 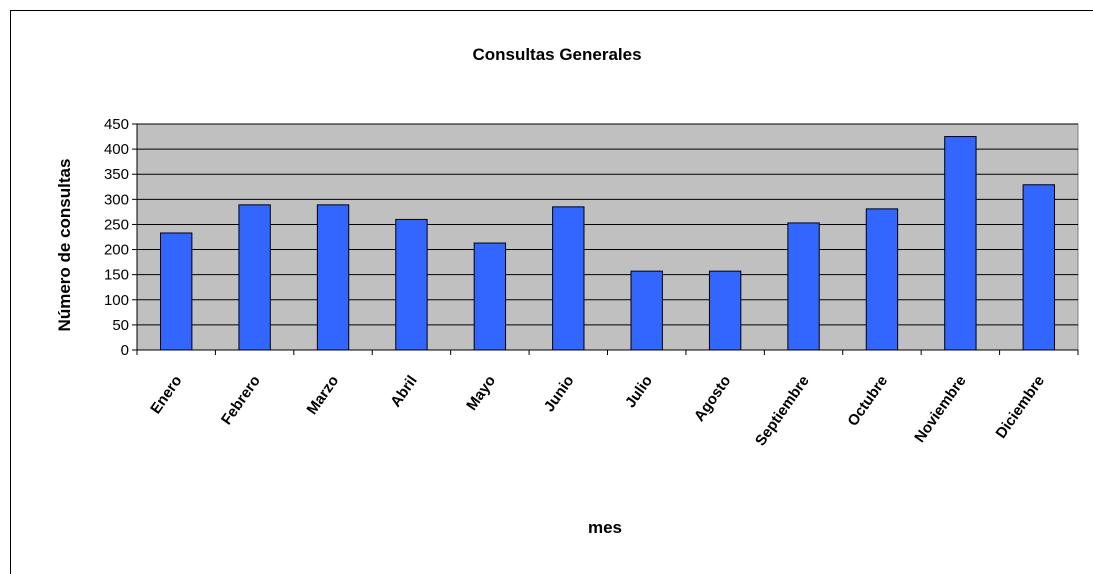 What do you see at coordinates (176, 291) in the screenshot?
I see `bar-enero` at bounding box center [176, 291].